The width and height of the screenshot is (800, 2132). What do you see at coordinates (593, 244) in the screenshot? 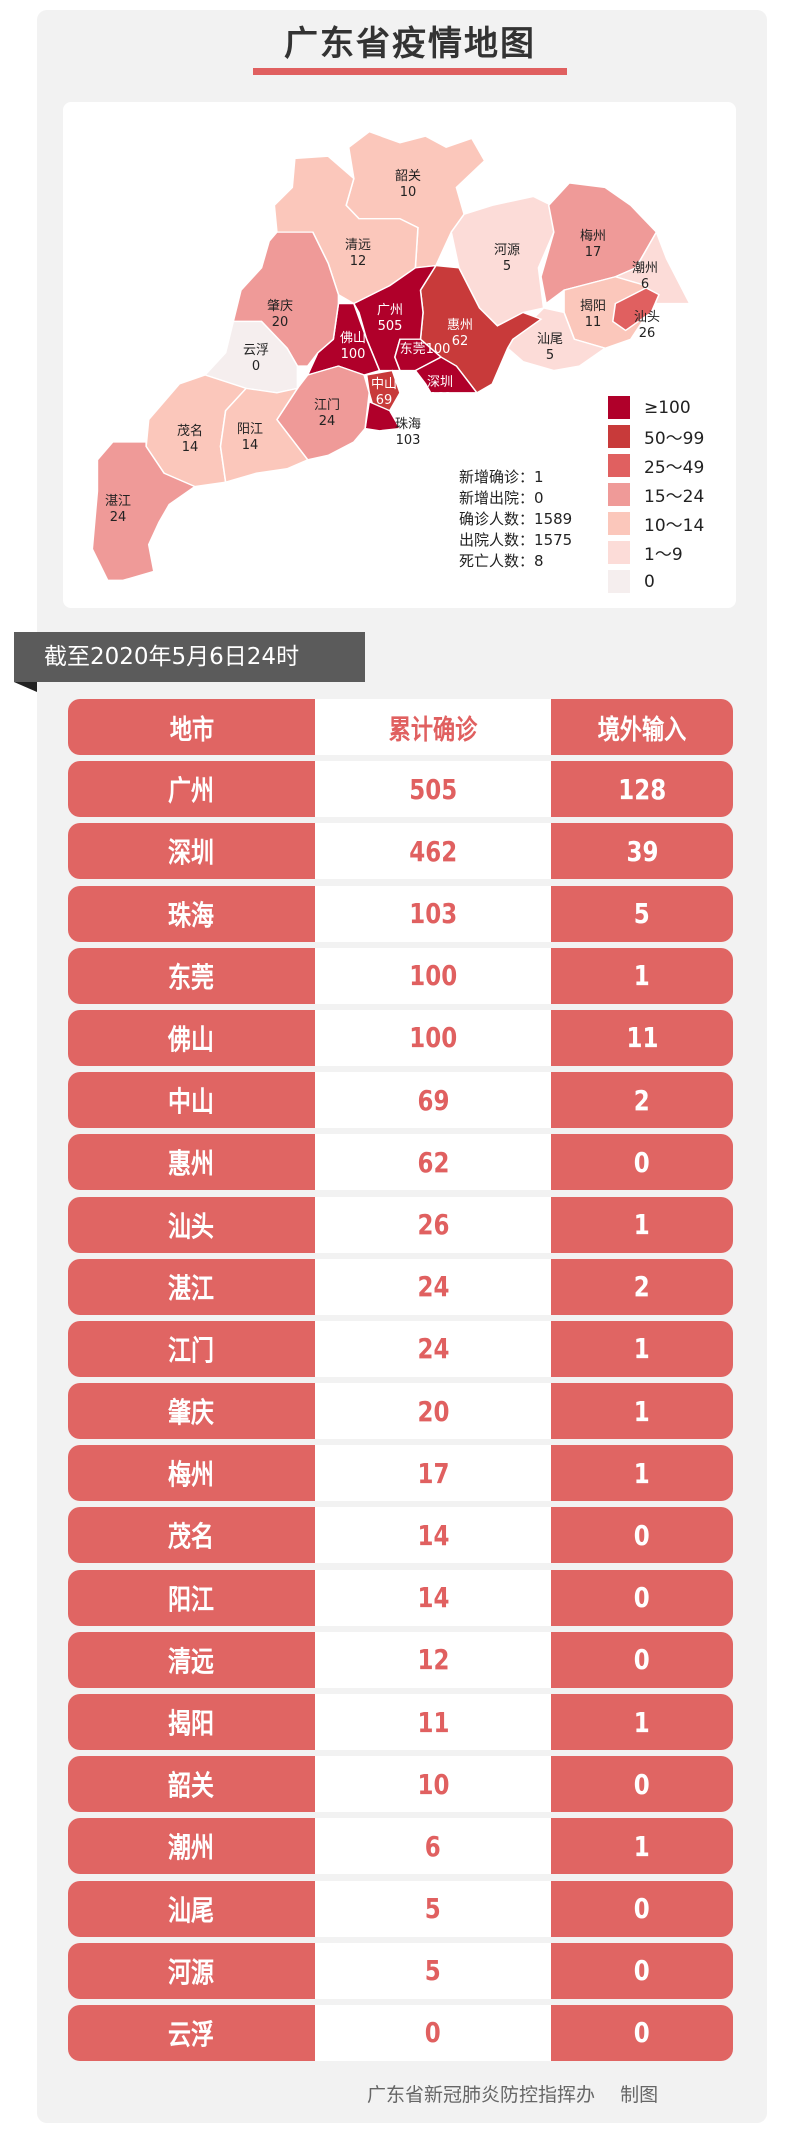
I see `region-label: 梅州 17` at bounding box center [593, 244].